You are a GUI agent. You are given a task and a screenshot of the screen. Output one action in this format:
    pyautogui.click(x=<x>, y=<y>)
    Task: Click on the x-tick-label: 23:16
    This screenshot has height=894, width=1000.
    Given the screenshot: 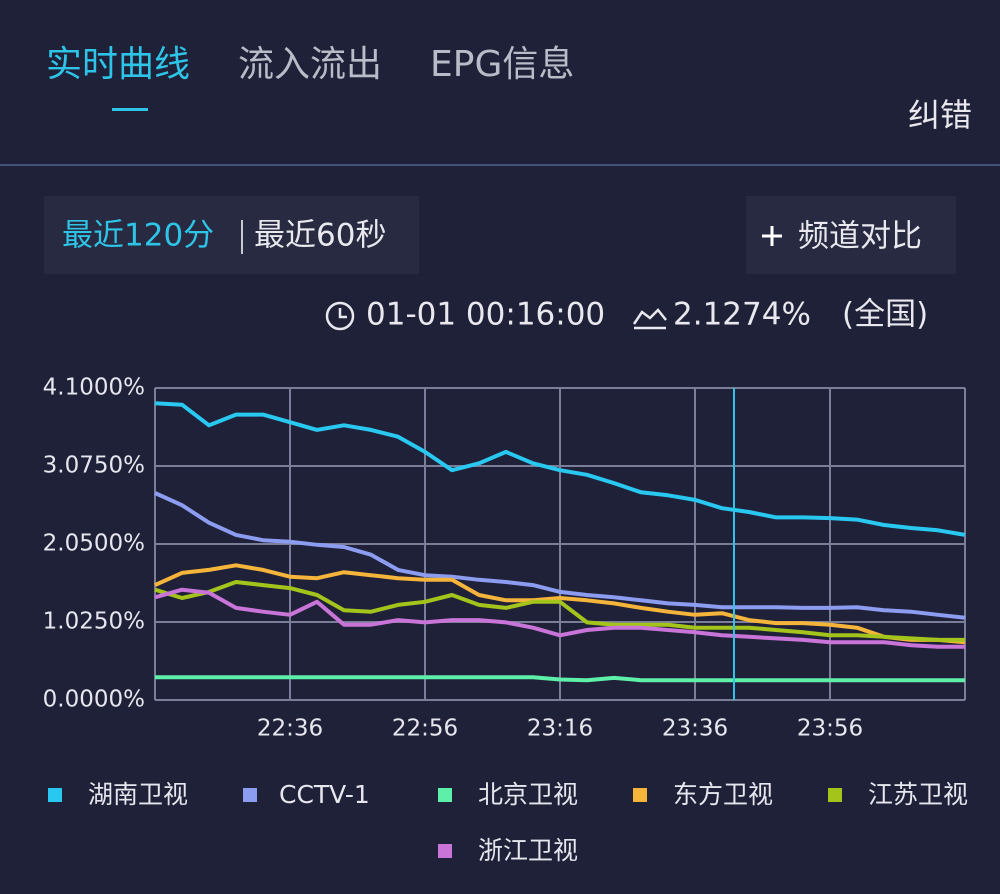 What is the action you would take?
    pyautogui.click(x=560, y=729)
    